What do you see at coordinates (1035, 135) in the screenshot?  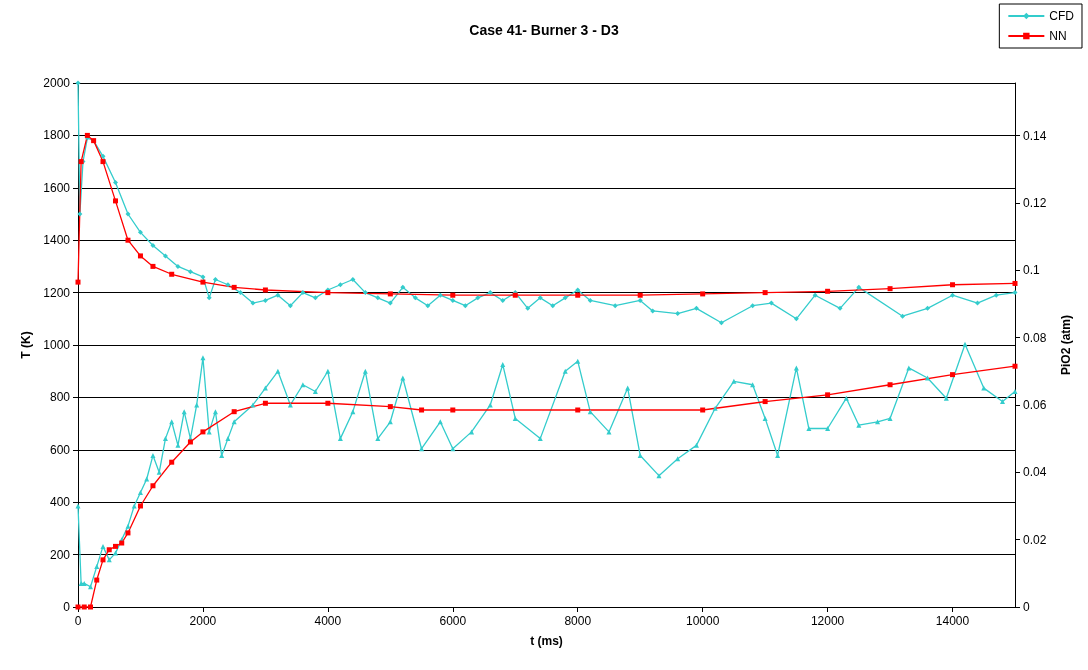 I see `y2-tick-label: 0.14` at bounding box center [1035, 135].